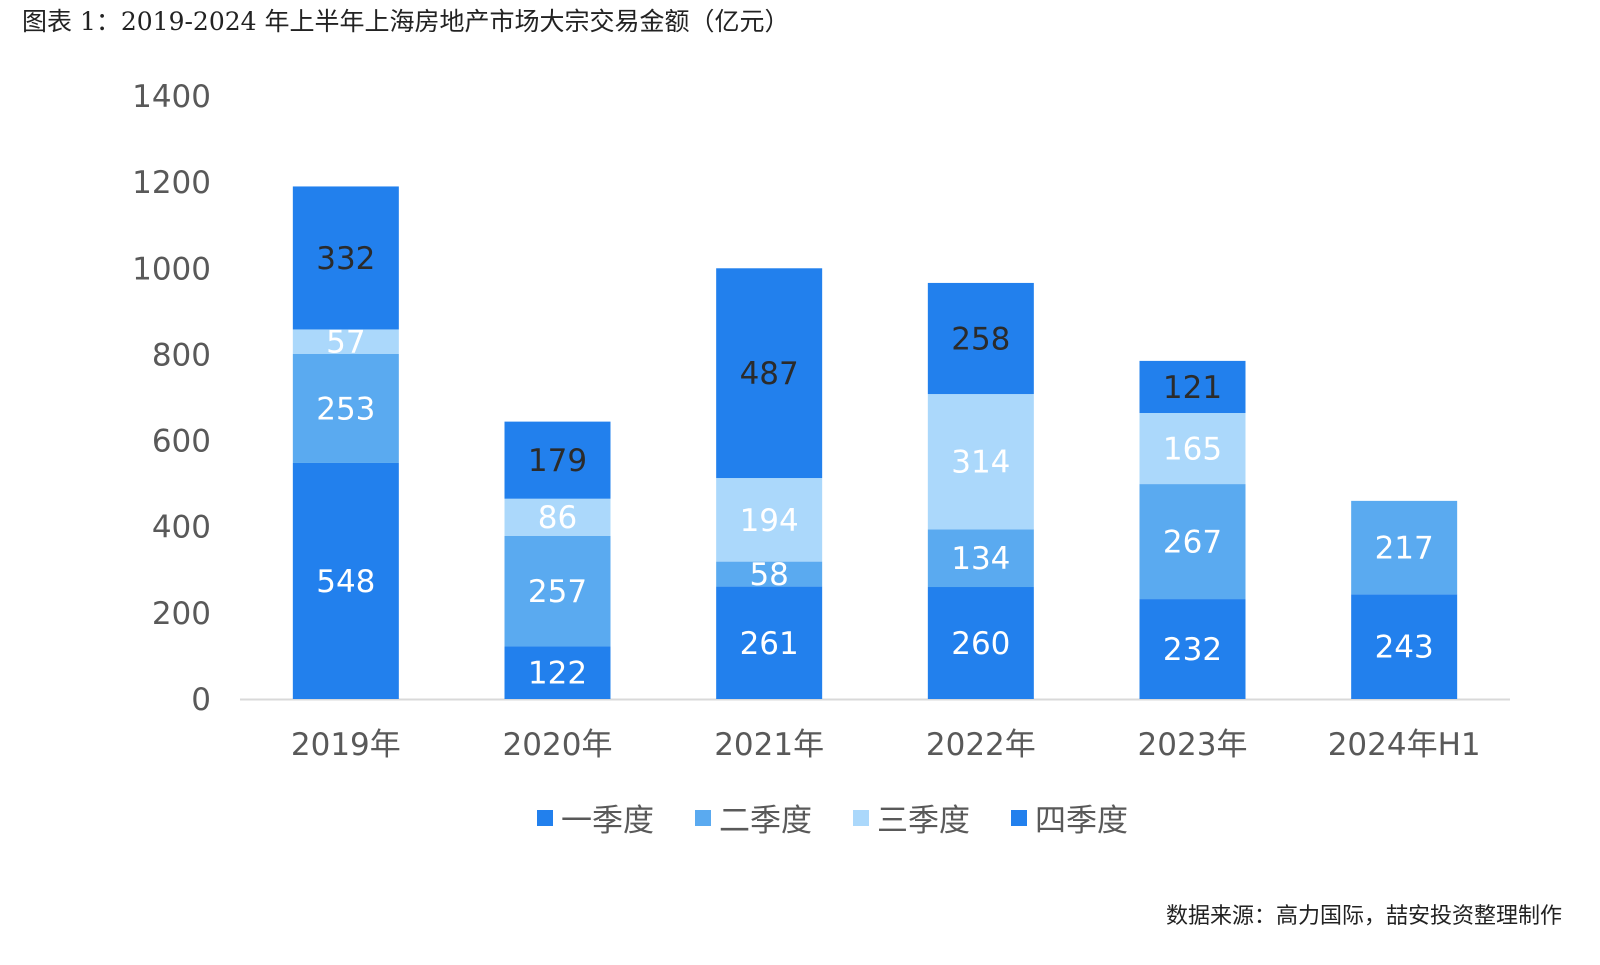  I want to click on legend-label: 三季度, so click(923, 821).